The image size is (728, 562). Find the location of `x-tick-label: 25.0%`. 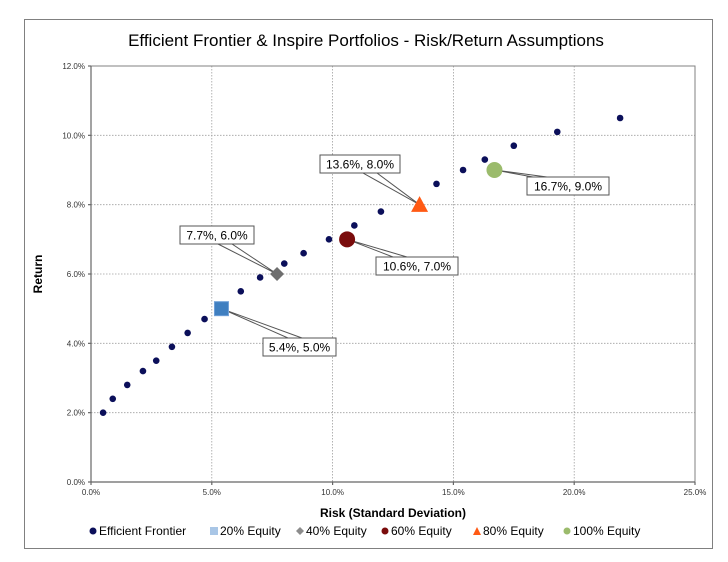

x-tick-label: 25.0% is located at coordinates (695, 492).